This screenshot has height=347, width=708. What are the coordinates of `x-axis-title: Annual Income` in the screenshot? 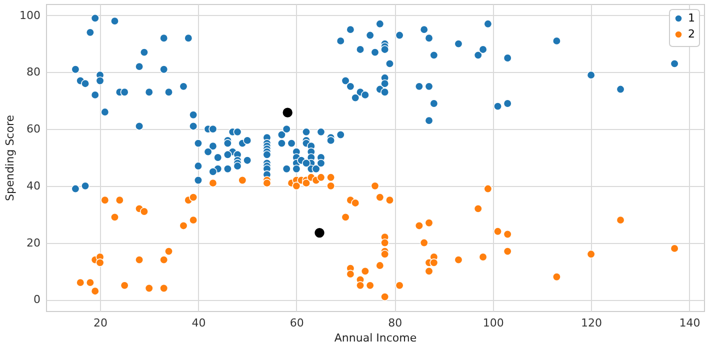 It's located at (375, 338).